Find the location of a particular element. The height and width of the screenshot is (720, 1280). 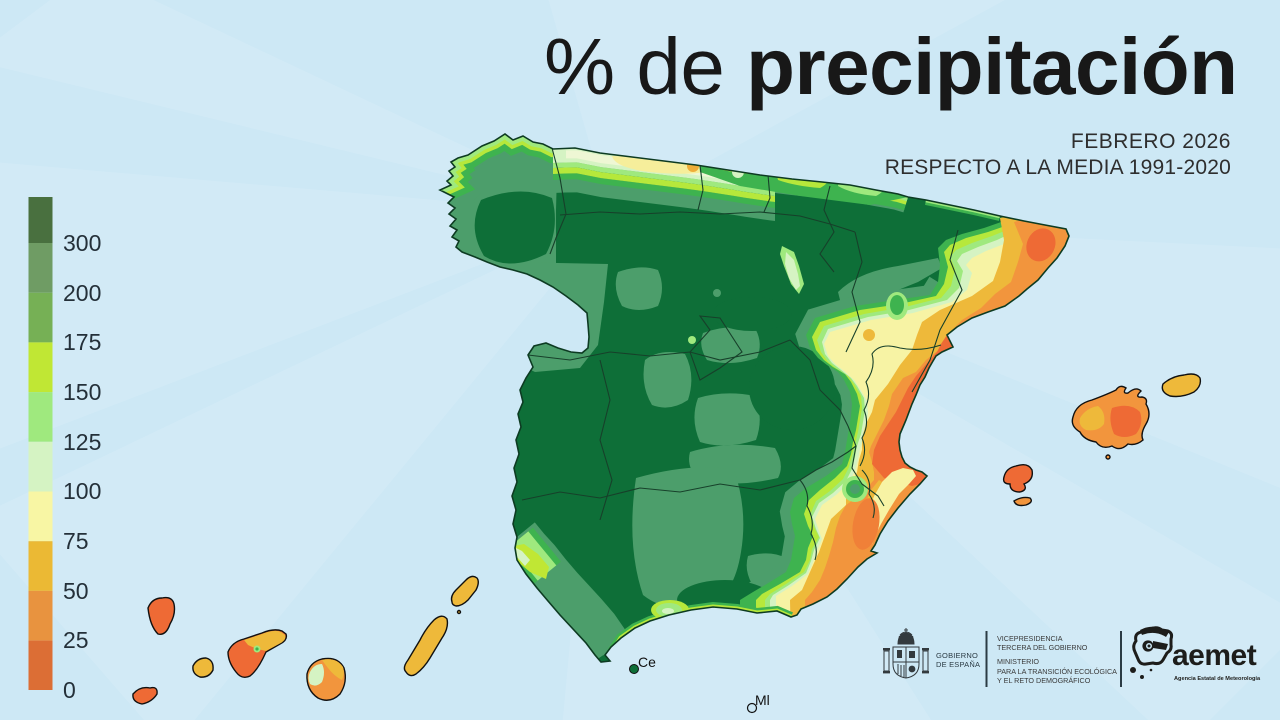

svg-text: RESPECTO A LA MEDIA 1991-2020 is located at coordinates (1058, 167).